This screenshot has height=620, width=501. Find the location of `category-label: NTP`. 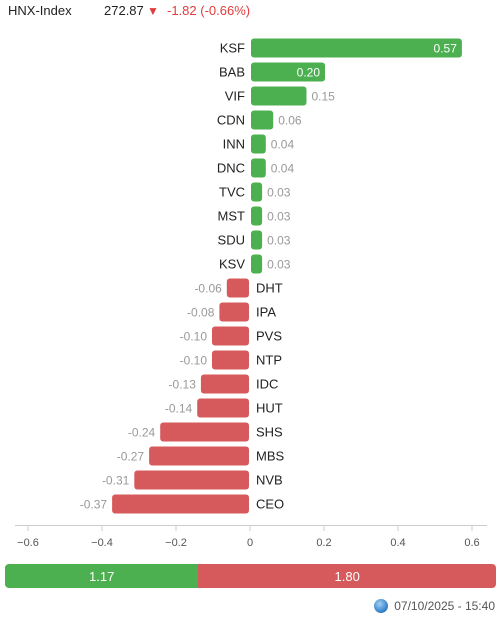

category-label: NTP is located at coordinates (269, 360).